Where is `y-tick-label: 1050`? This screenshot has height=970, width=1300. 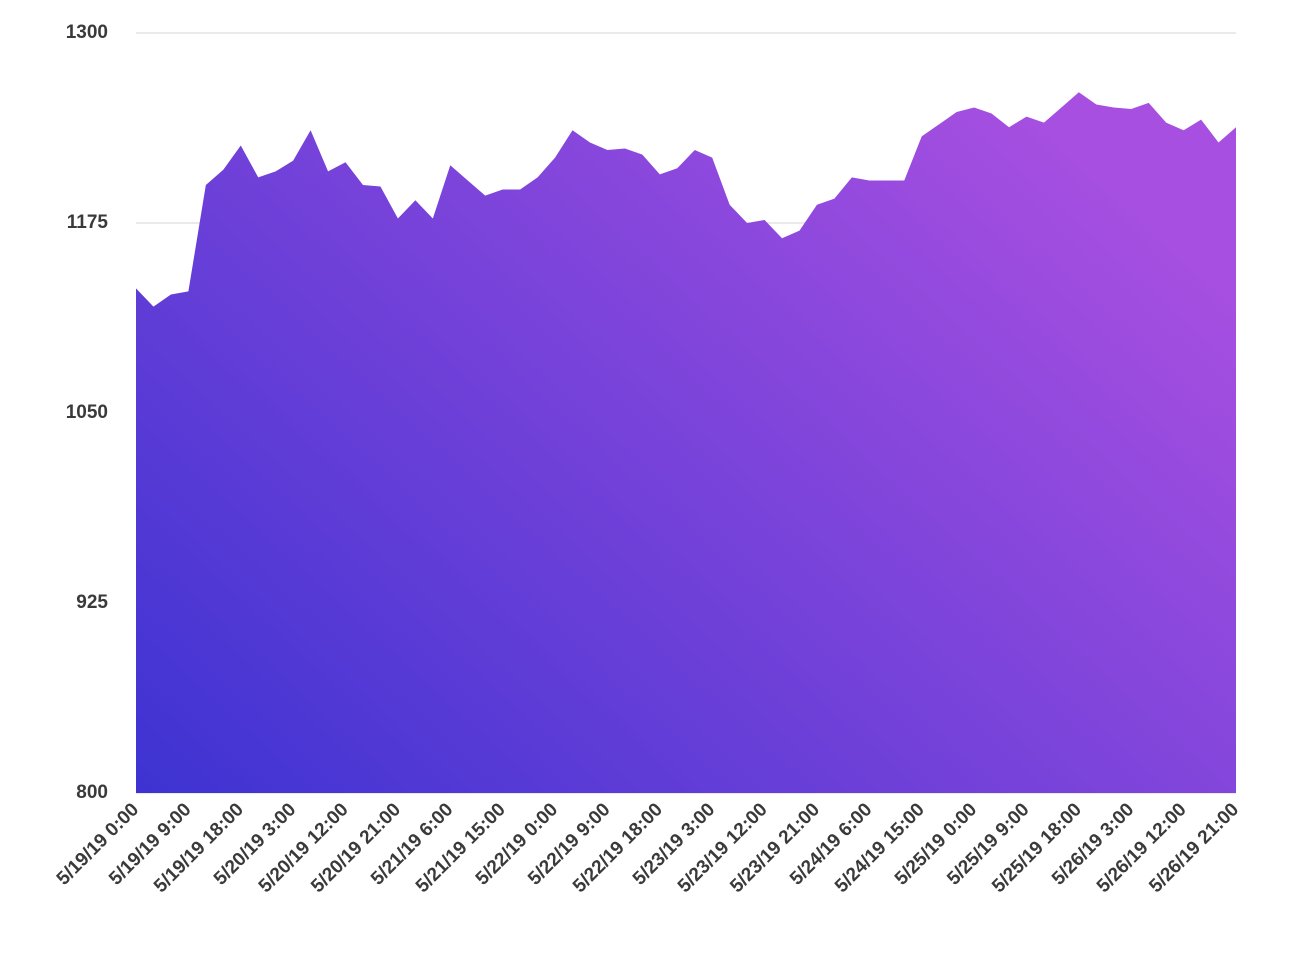 y-tick-label: 1050 is located at coordinates (87, 412).